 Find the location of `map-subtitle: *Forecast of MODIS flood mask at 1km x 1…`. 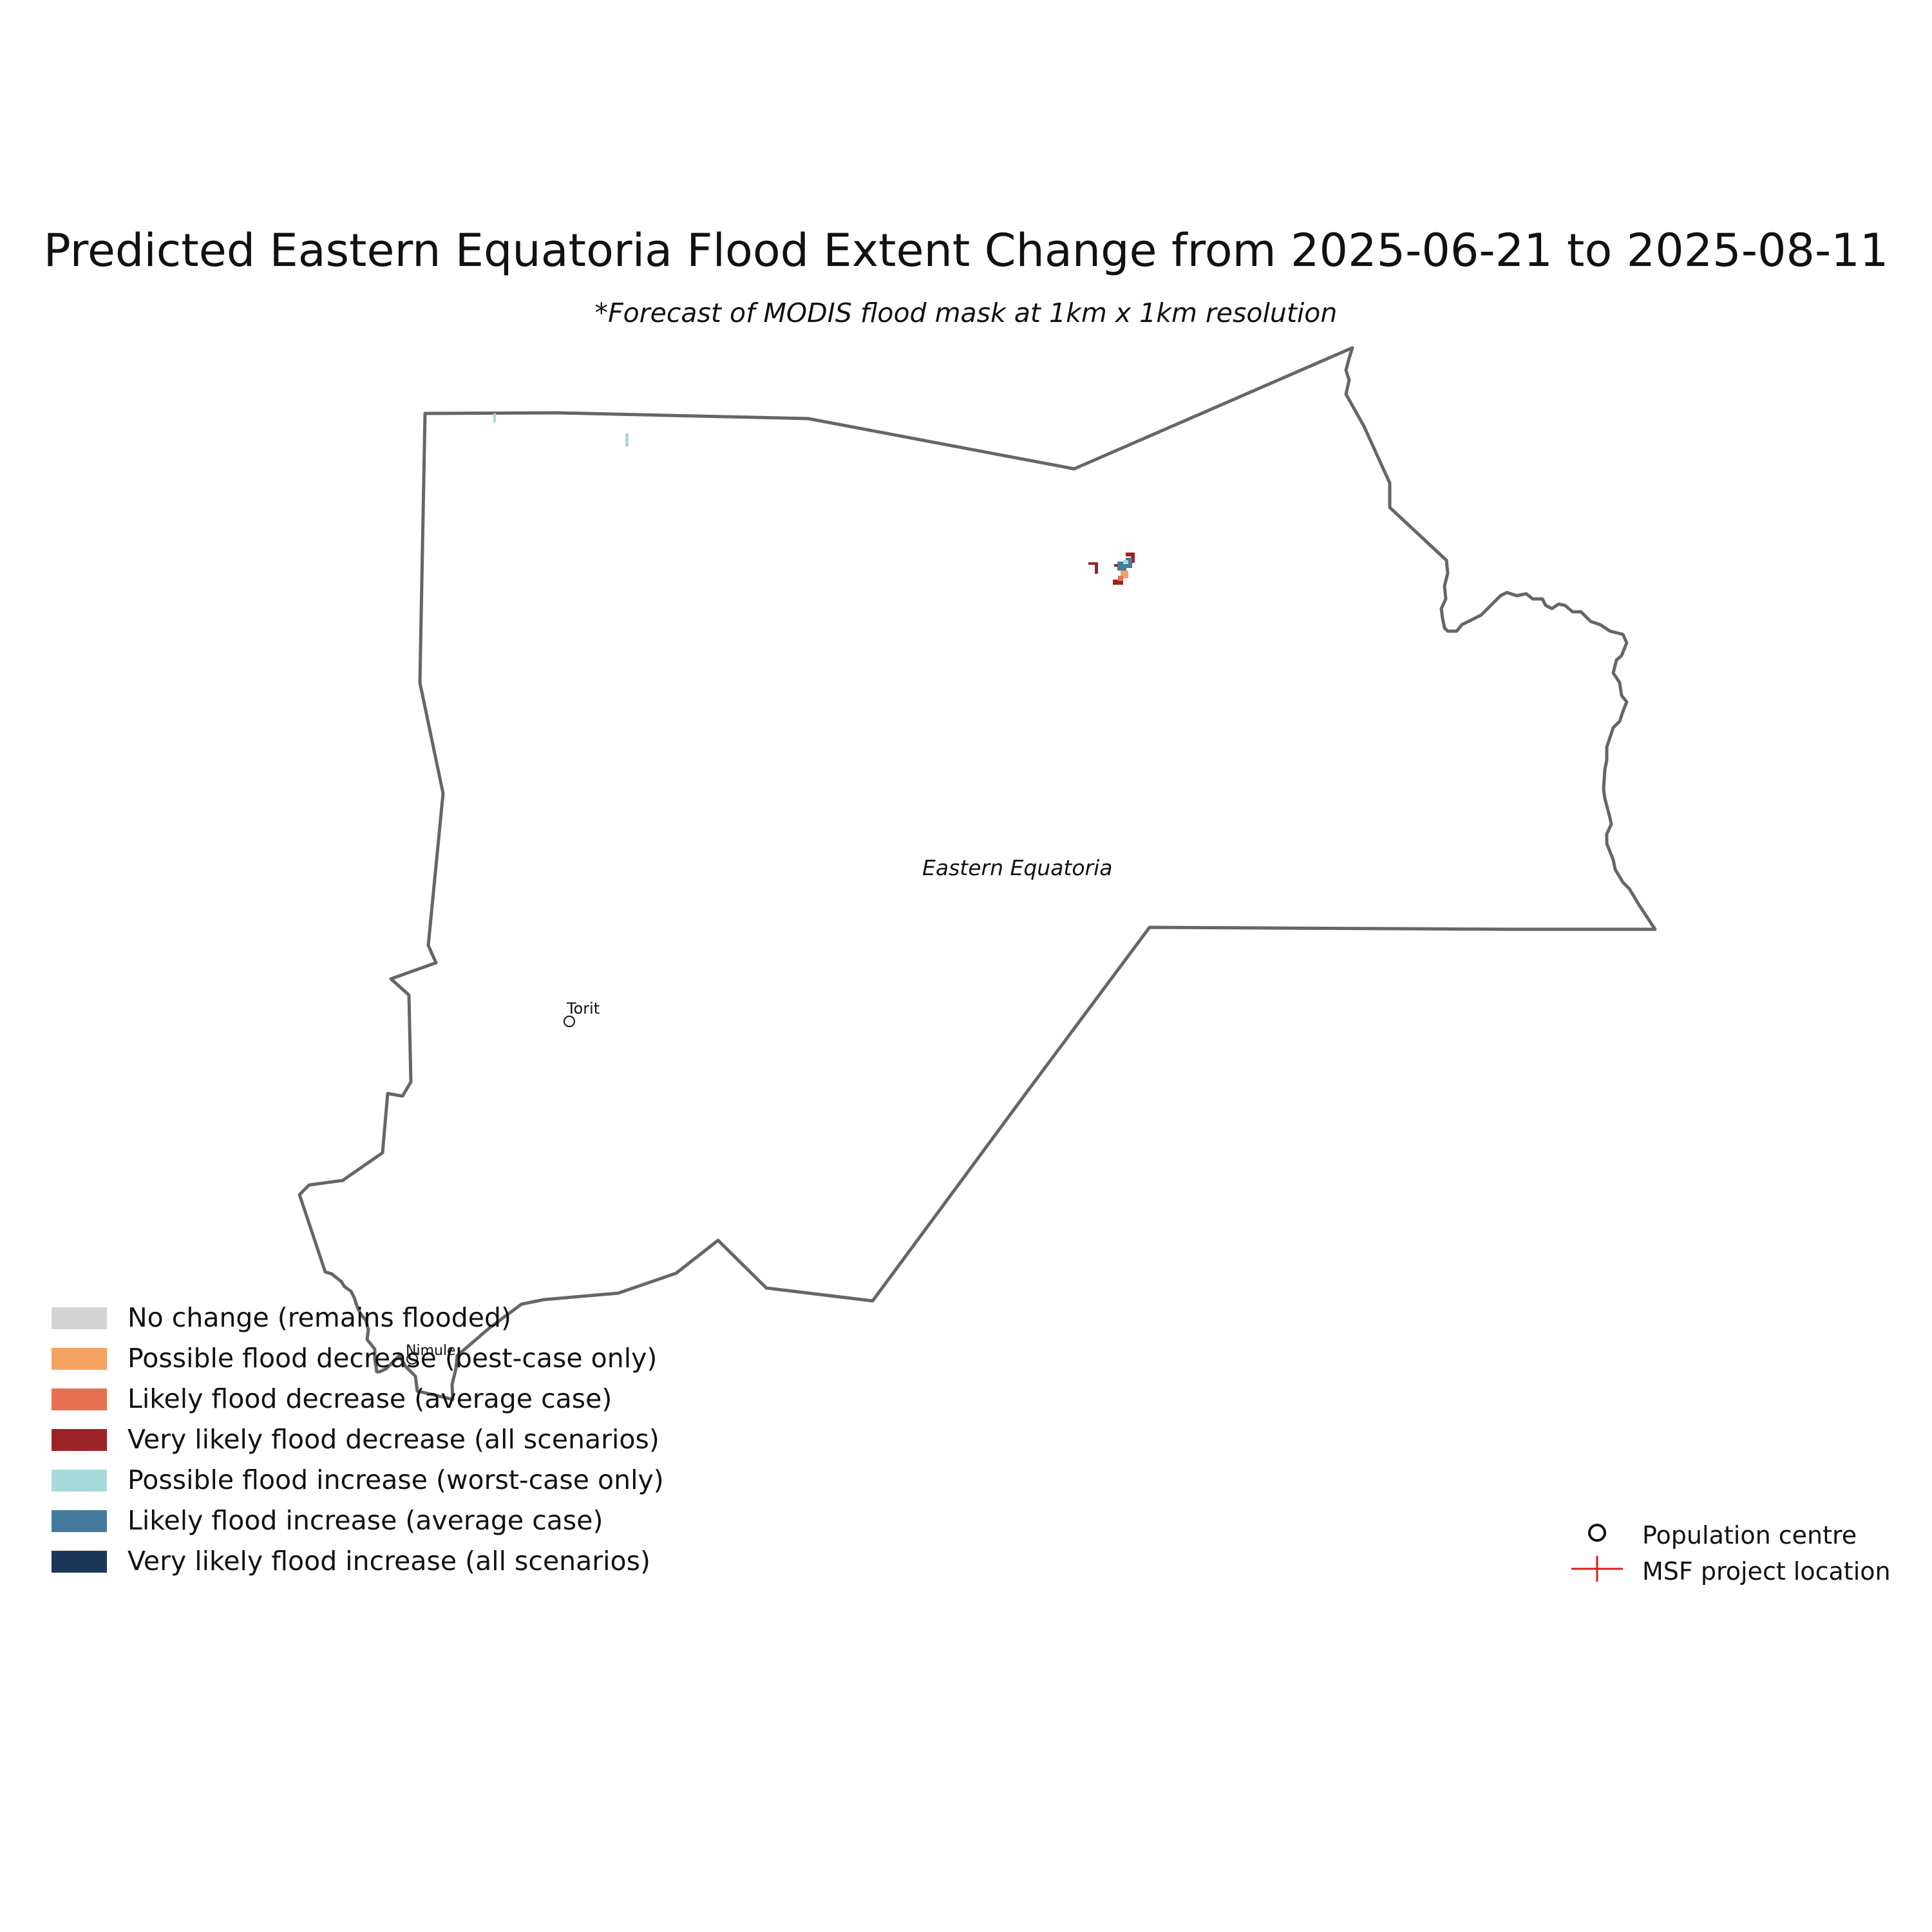

map-subtitle: *Forecast of MODIS flood mask at 1km x 1… is located at coordinates (966, 313).